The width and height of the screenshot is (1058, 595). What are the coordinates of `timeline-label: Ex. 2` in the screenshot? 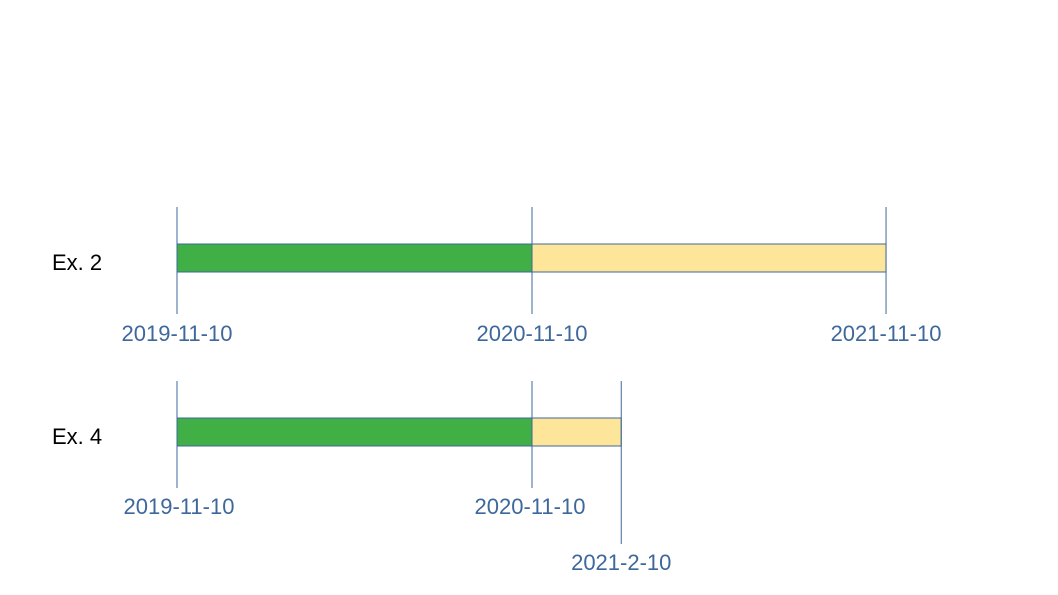 It's located at (77, 262).